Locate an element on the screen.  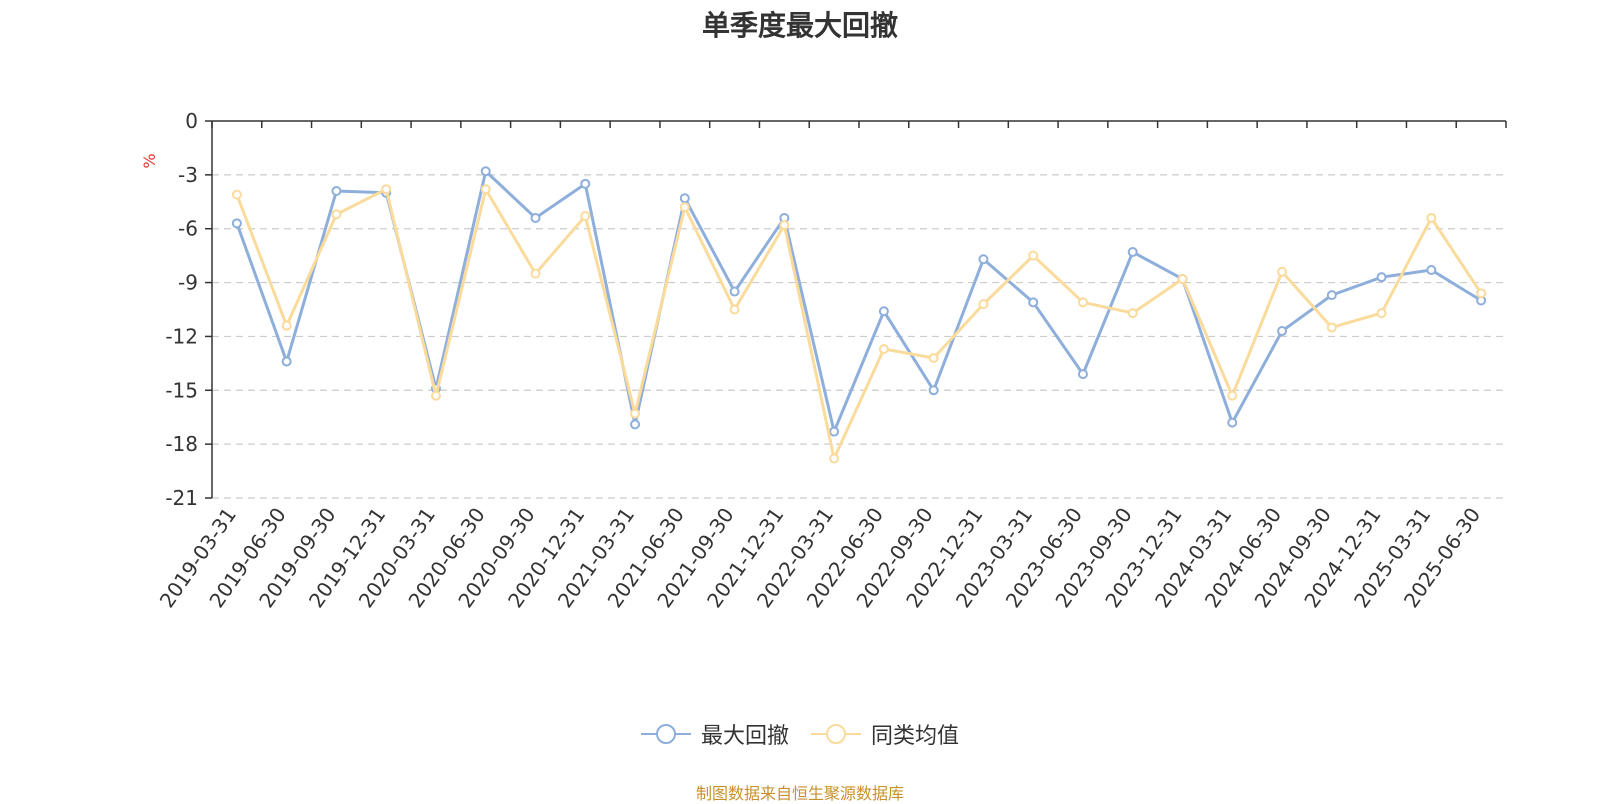
legend-item-drawdown: 最大回撤 is located at coordinates (714, 734).